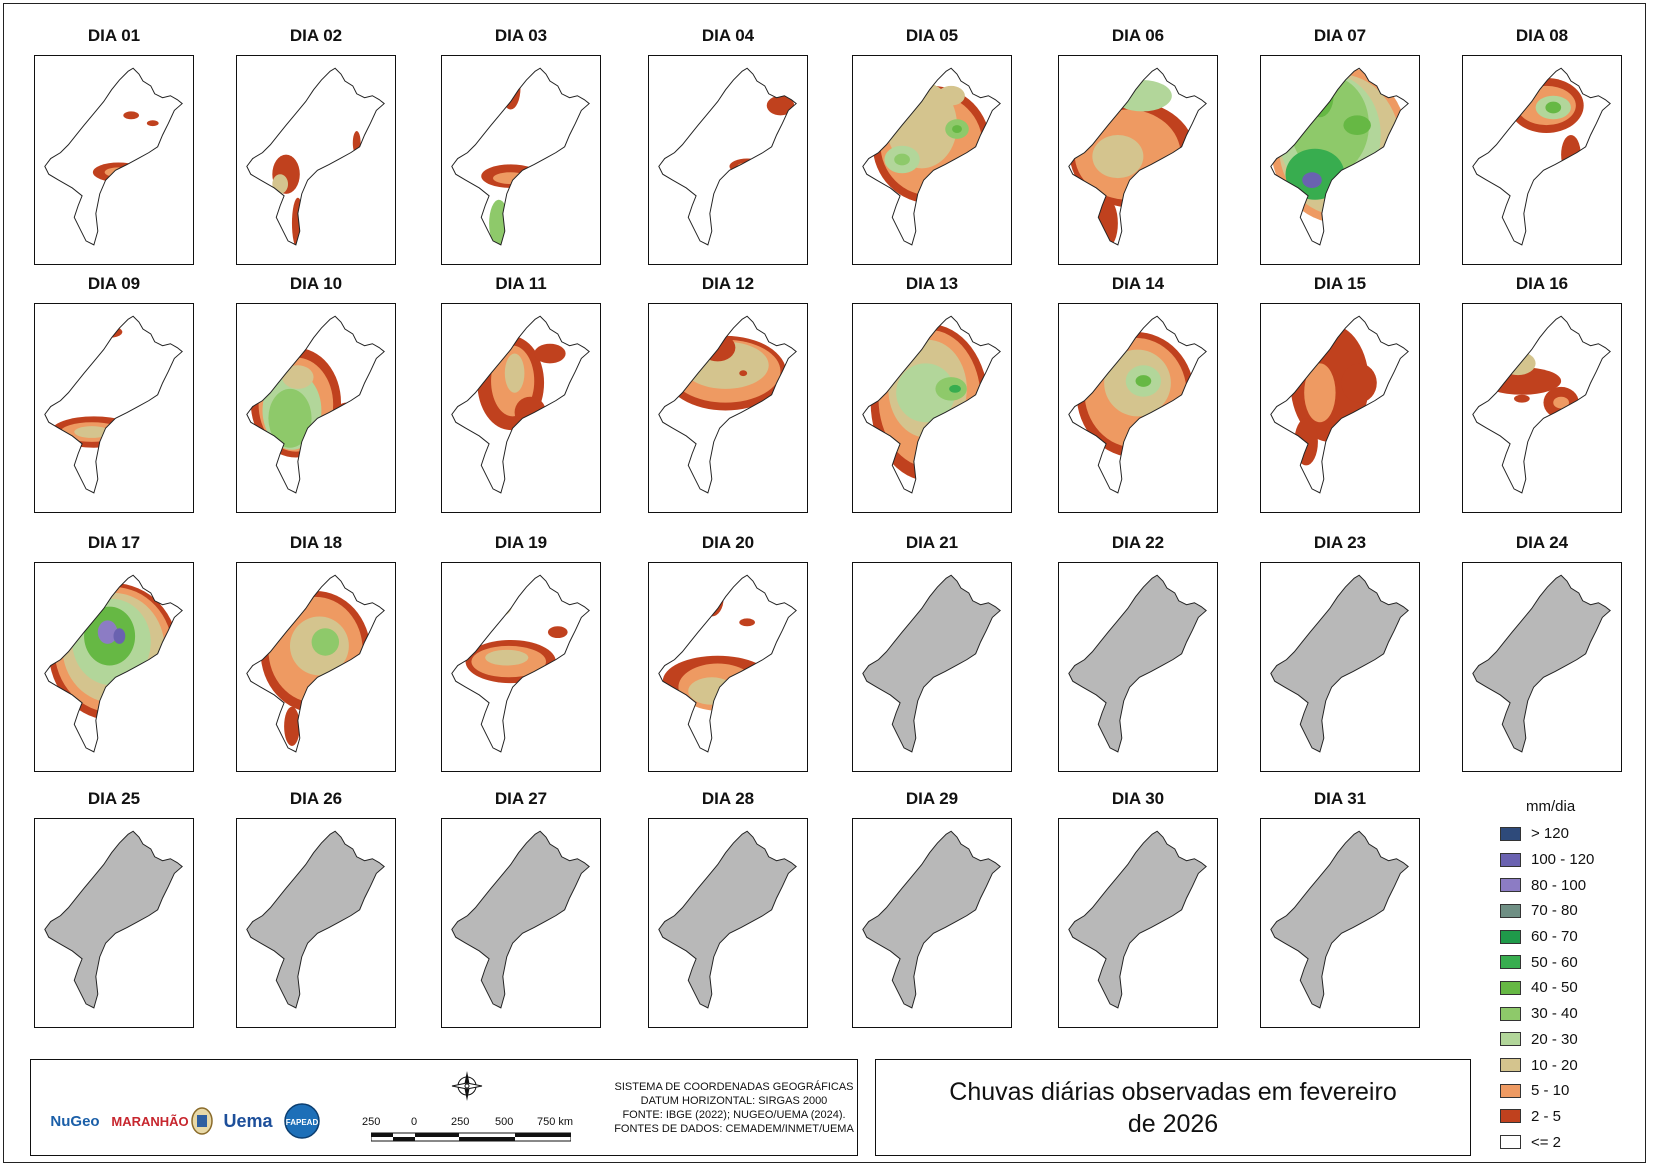  I want to click on scale-tick: 500, so click(504, 1122).